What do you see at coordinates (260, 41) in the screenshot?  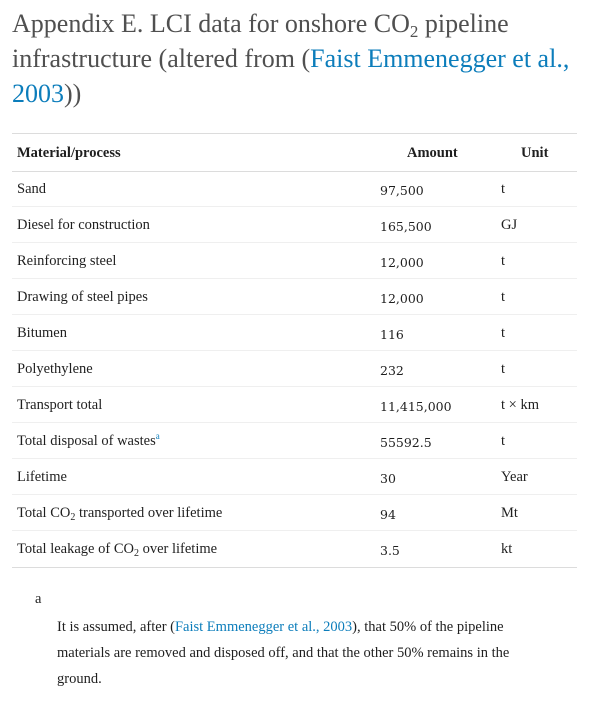 I see `title-middle: pipeline infrastructure (altered from (` at bounding box center [260, 41].